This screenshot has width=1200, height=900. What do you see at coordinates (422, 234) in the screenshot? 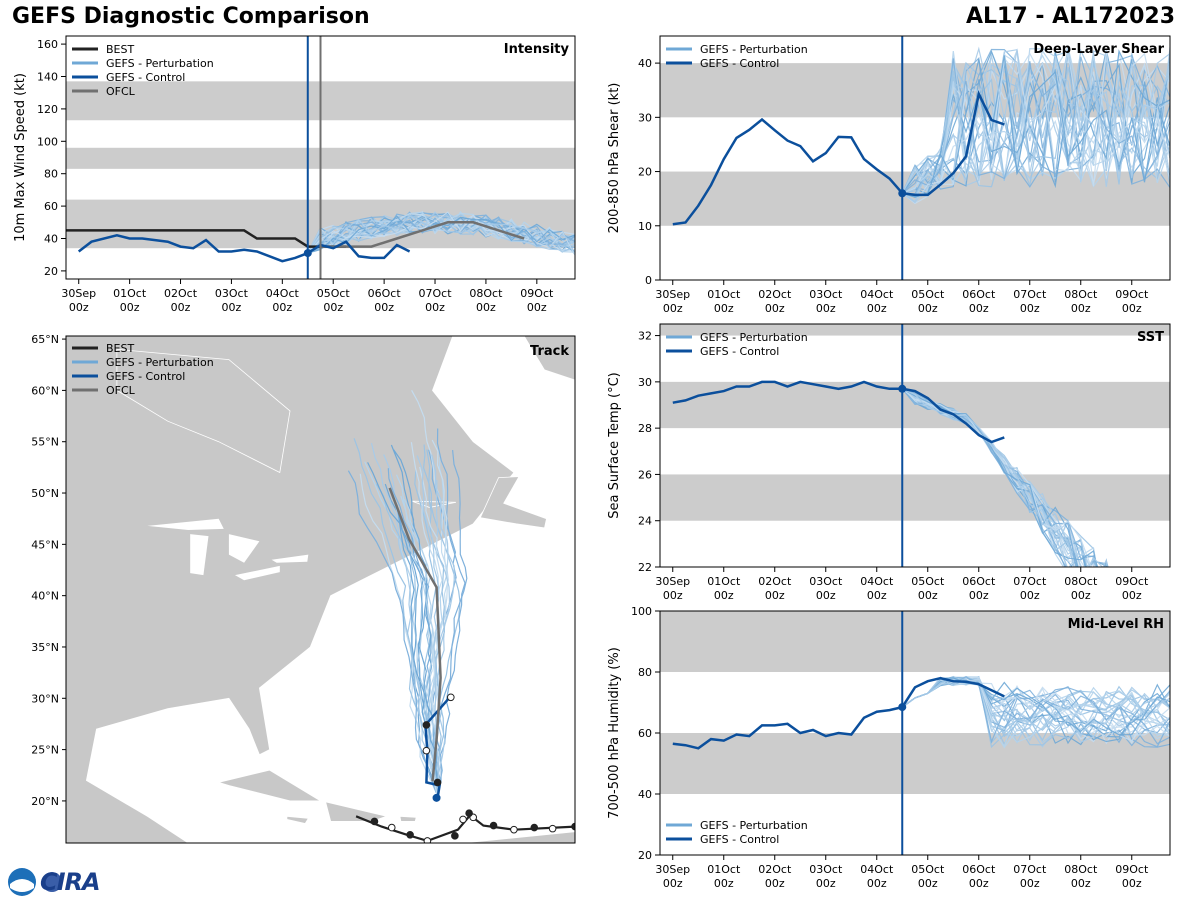
I see `series-line-ofcl` at bounding box center [422, 234].